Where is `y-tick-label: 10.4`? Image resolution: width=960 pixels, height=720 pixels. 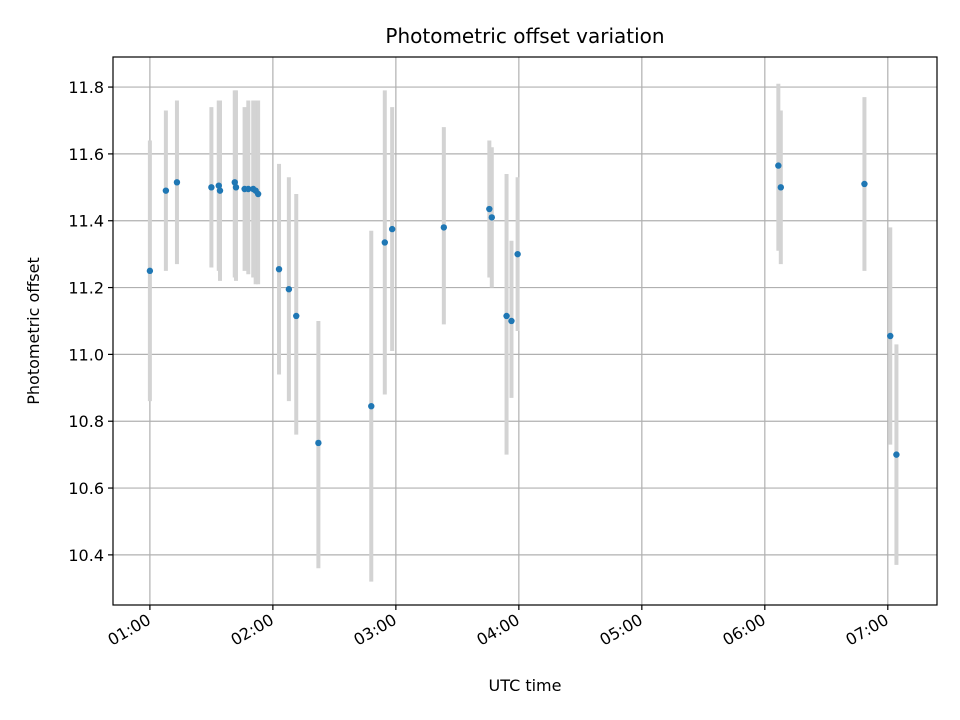 y-tick-label: 10.4 is located at coordinates (86, 555).